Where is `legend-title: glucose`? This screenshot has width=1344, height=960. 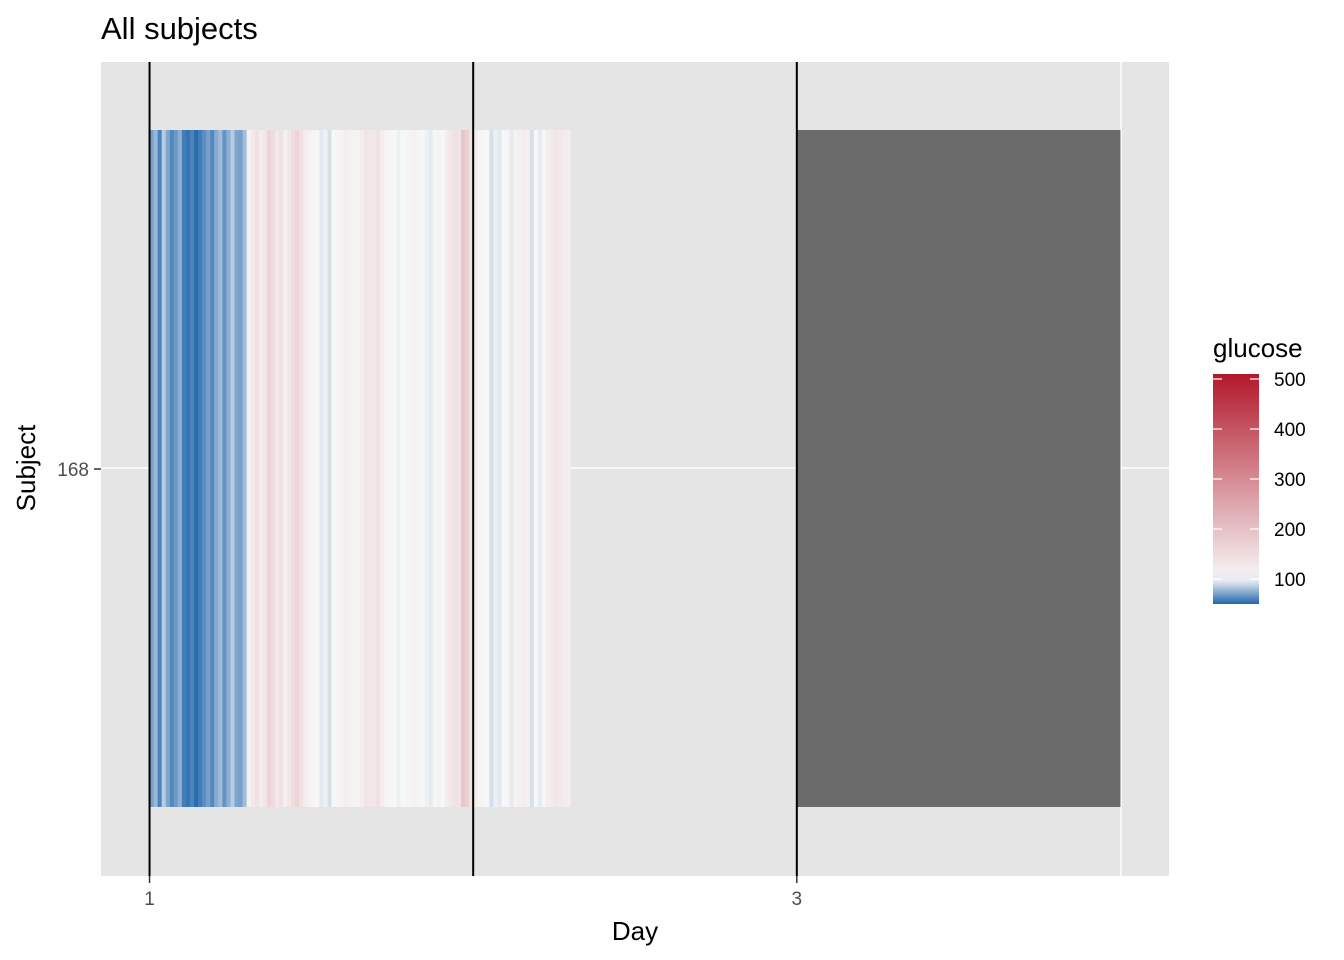 legend-title: glucose is located at coordinates (1258, 348).